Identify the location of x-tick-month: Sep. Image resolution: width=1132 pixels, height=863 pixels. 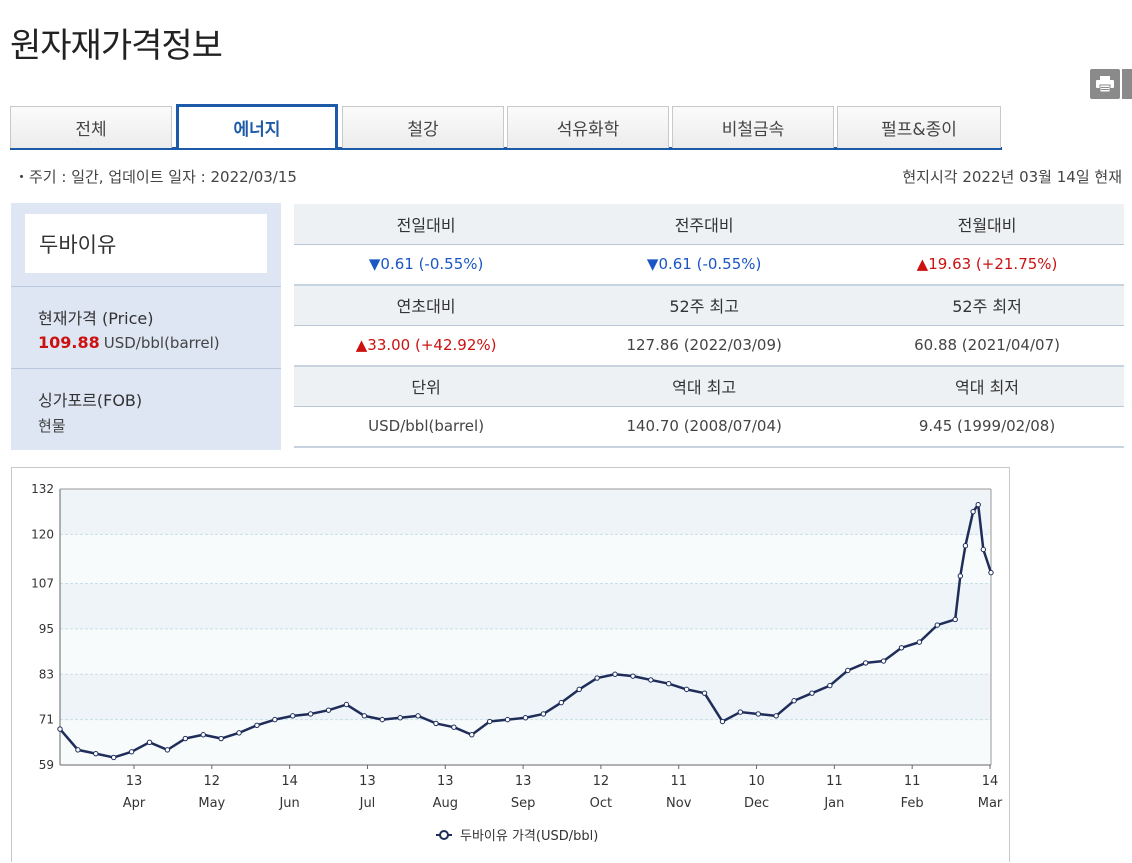
(523, 803).